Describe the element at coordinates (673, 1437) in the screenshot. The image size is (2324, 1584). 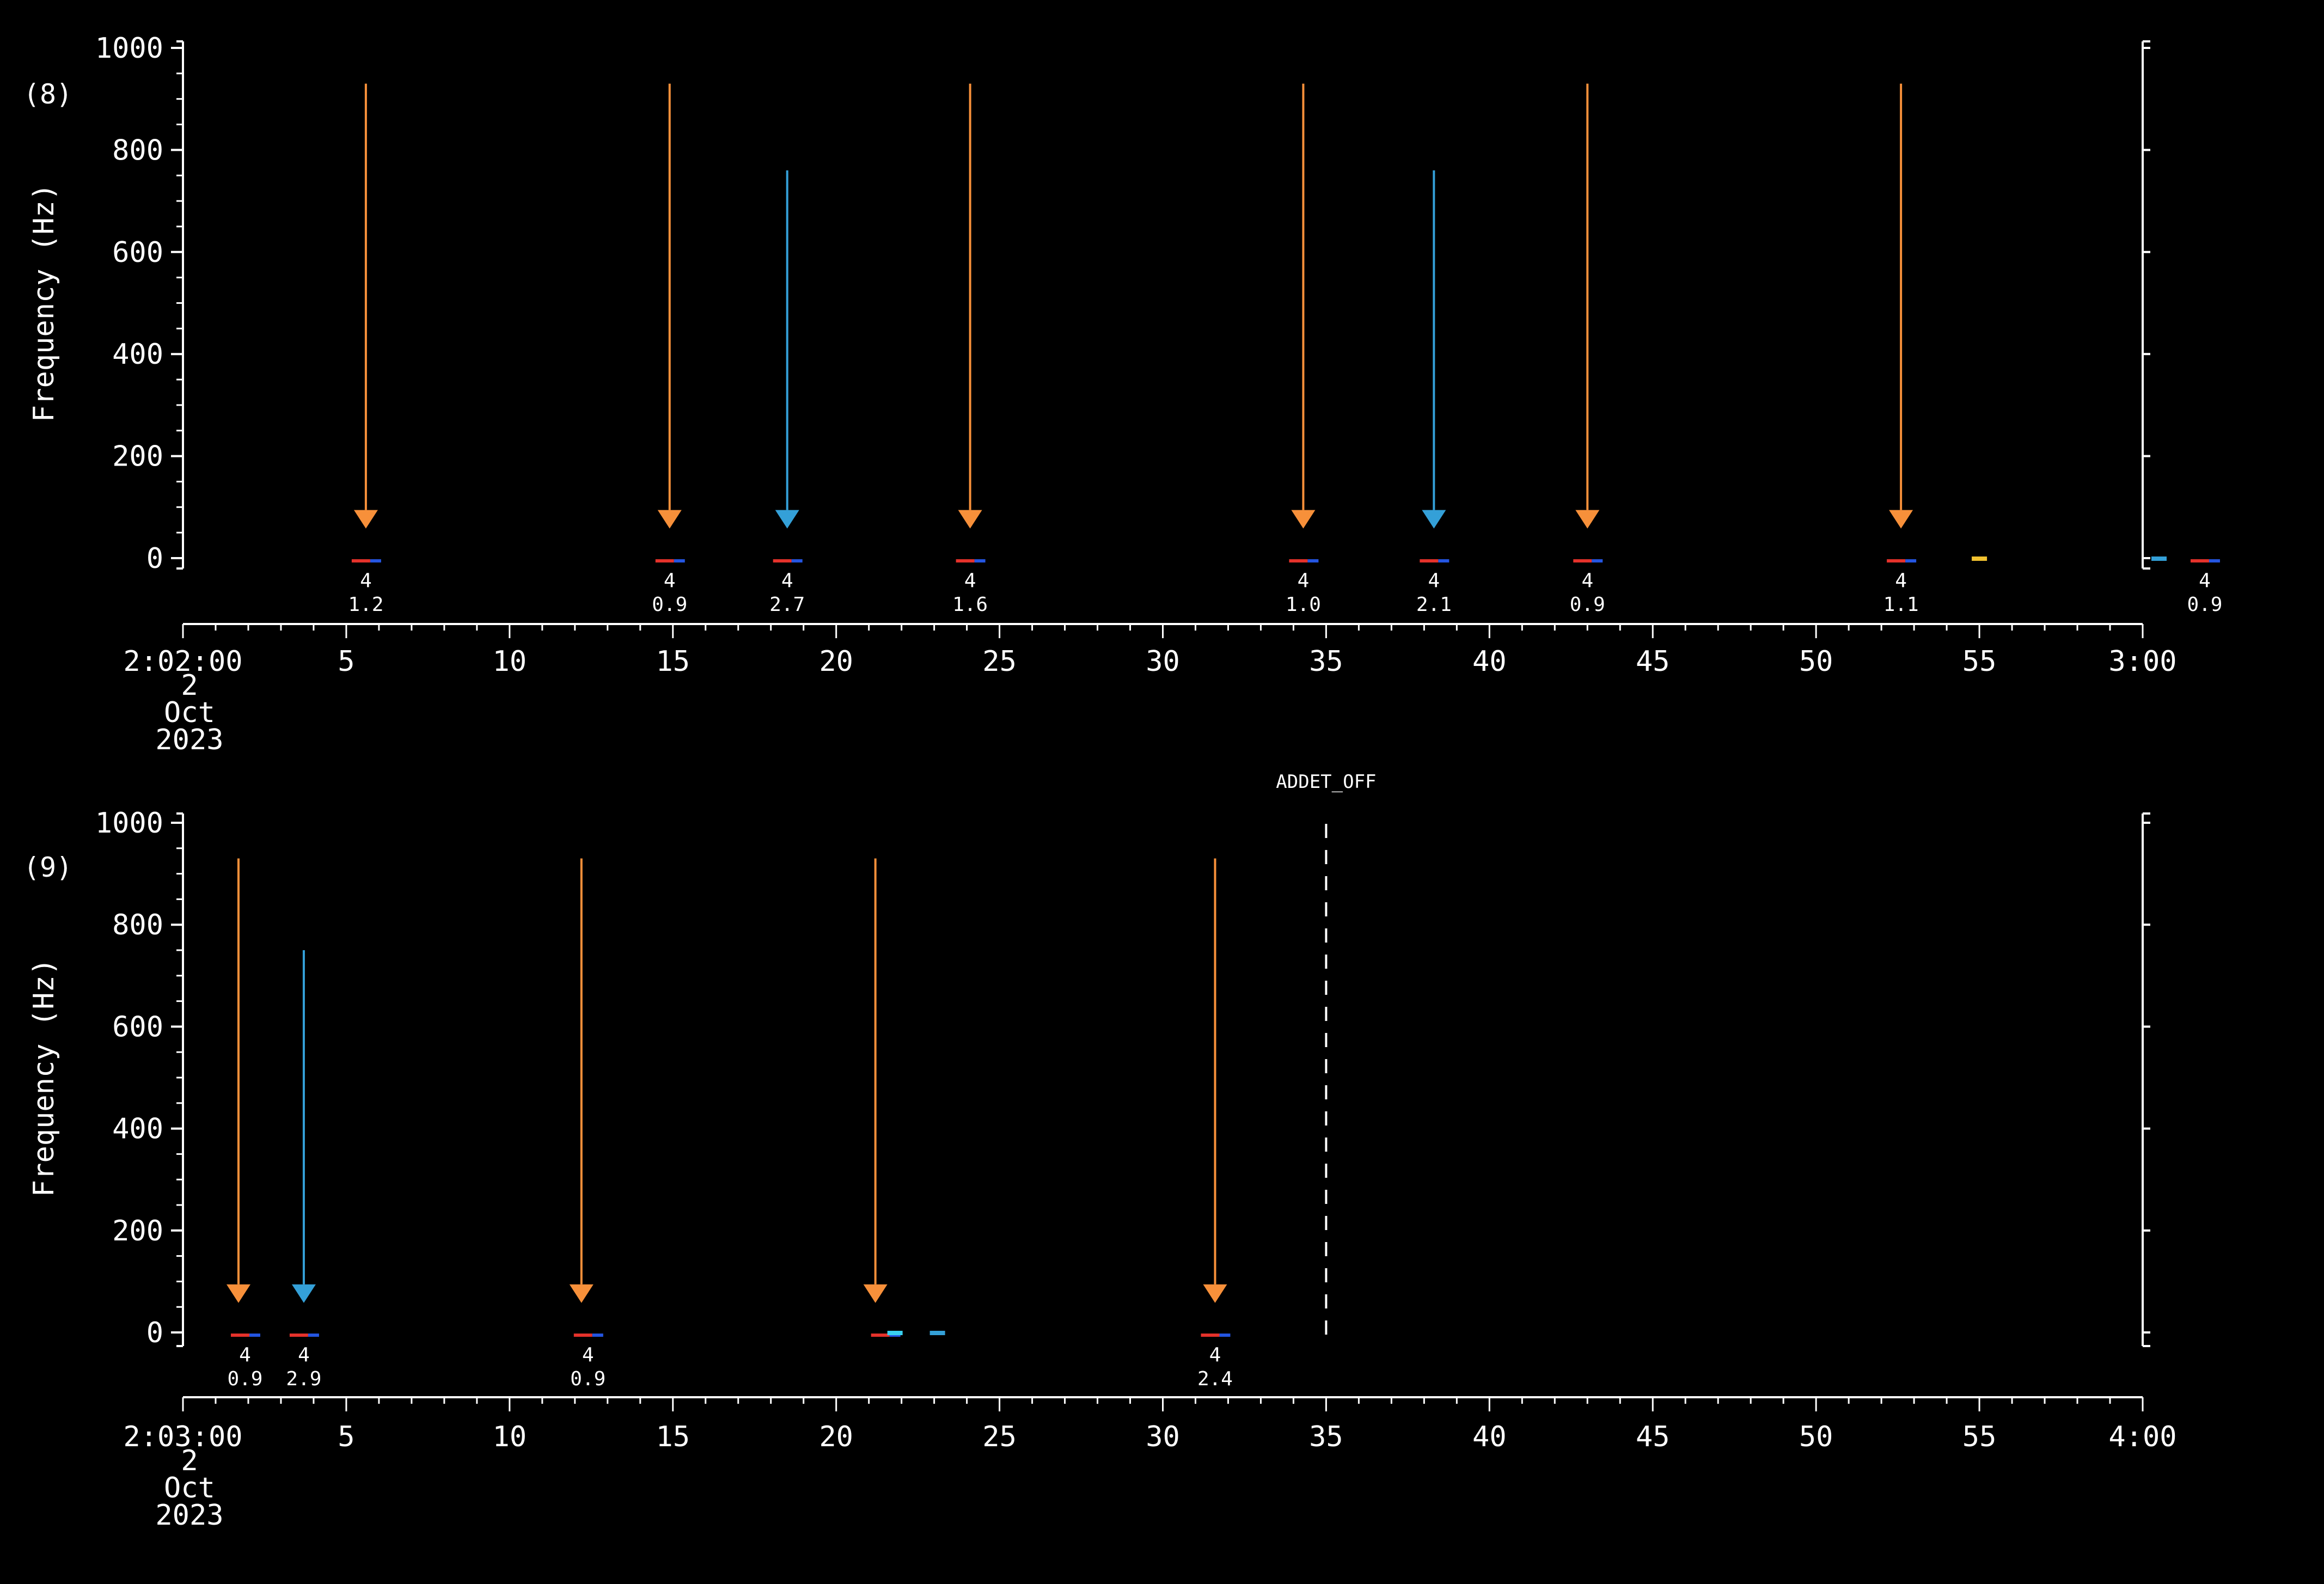
I see `x-tick-label: 15` at that location.